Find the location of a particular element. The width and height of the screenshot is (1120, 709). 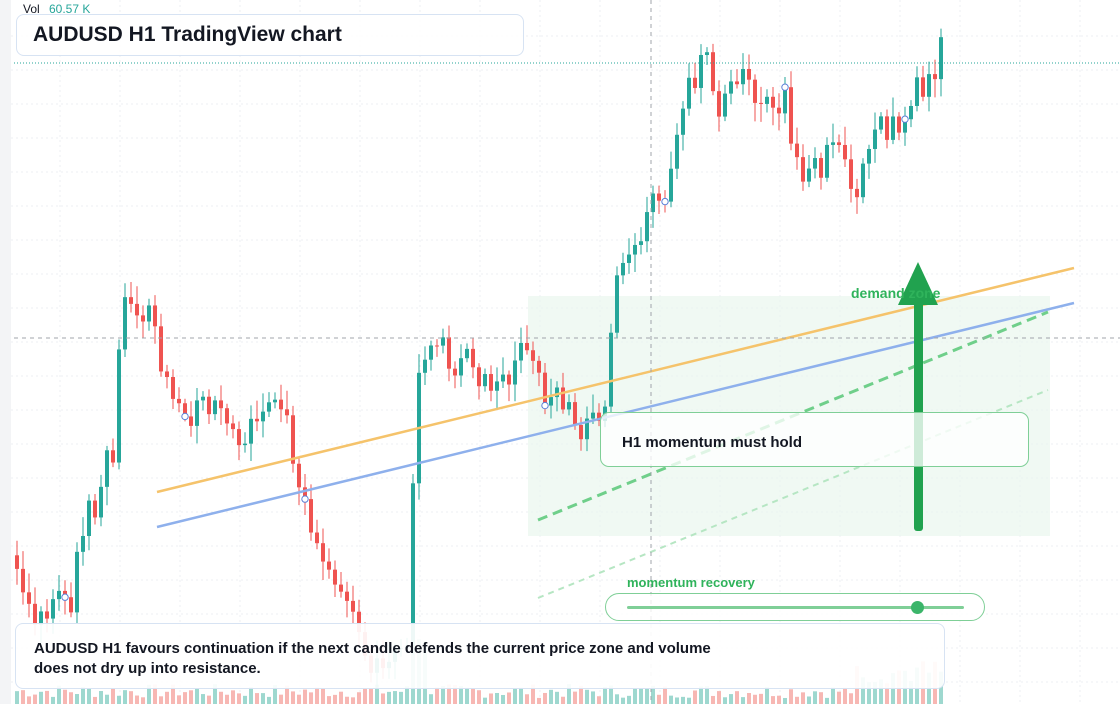

momentum-slider-track is located at coordinates (795, 607).